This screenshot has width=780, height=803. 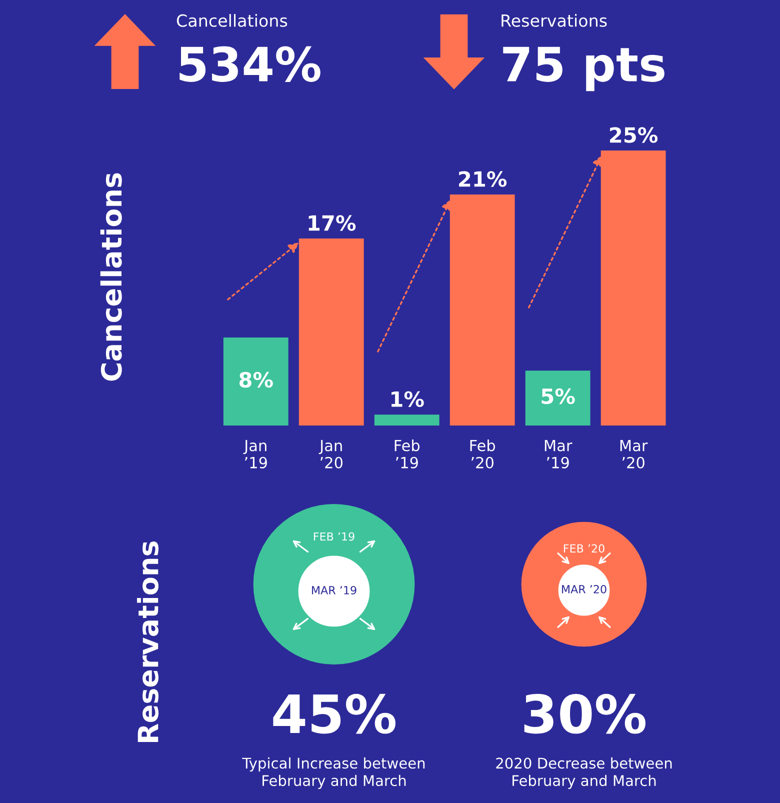 What do you see at coordinates (584, 773) in the screenshot?
I see `text: 2020 Decrease between February and March` at bounding box center [584, 773].